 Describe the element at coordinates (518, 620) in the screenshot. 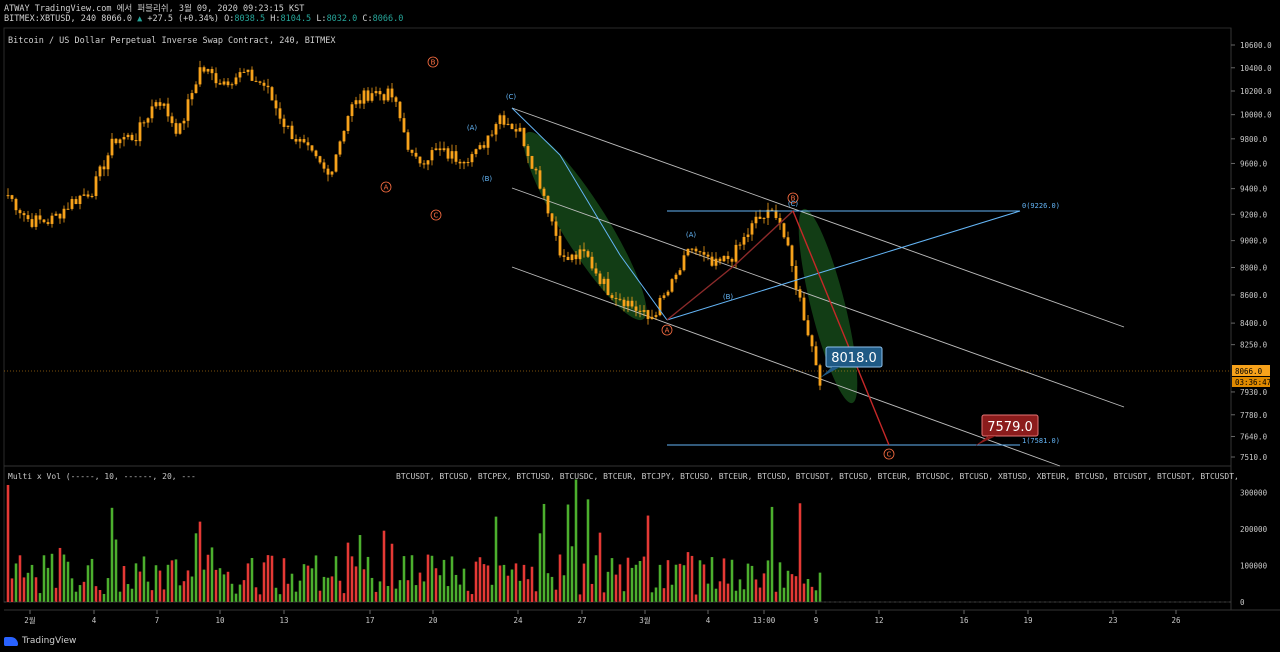

I see `time-tick-label: 24` at that location.